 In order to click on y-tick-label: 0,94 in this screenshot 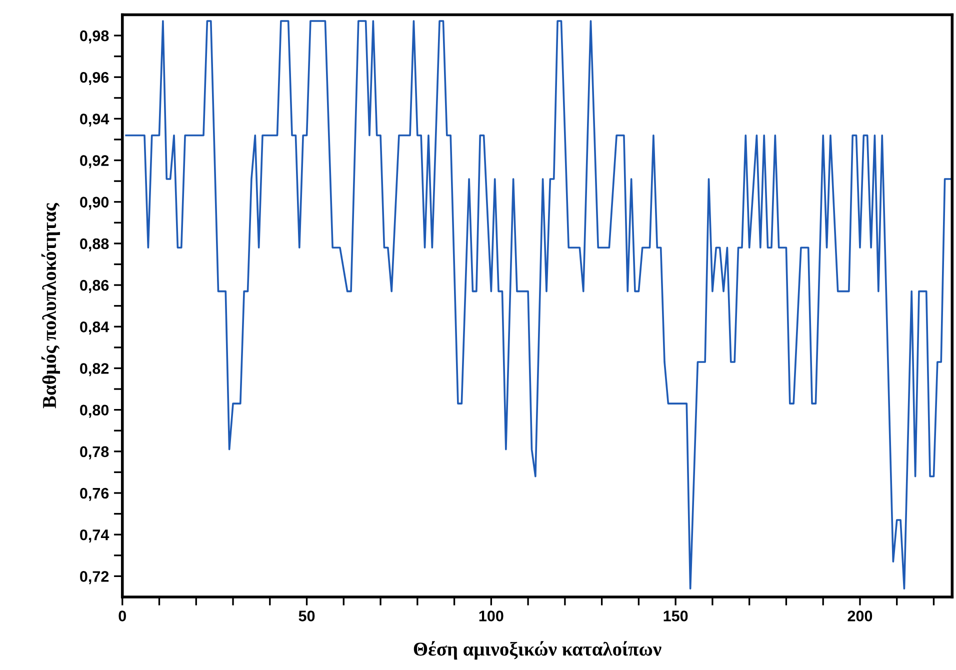, I will do `click(95, 120)`.